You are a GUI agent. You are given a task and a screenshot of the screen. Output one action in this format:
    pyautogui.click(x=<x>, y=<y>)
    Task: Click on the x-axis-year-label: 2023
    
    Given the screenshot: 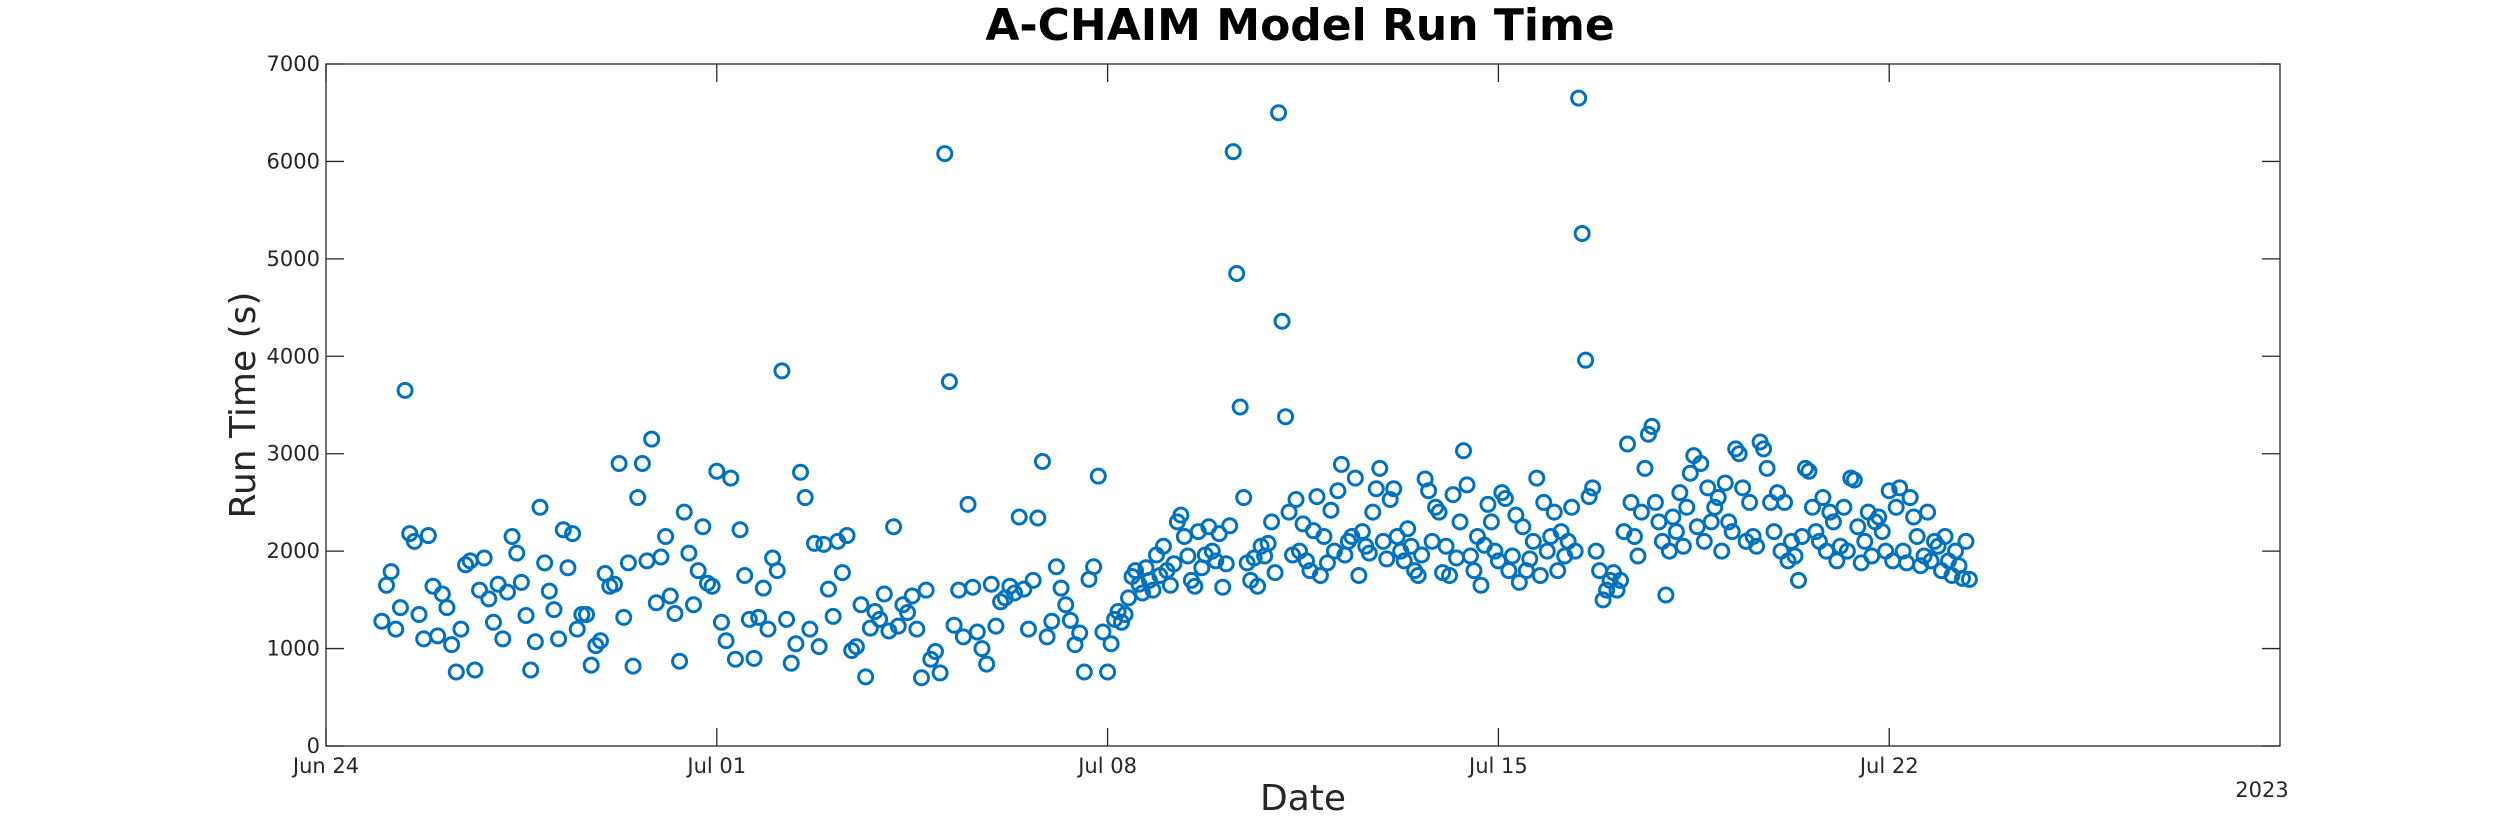 What is the action you would take?
    pyautogui.click(x=2261, y=790)
    